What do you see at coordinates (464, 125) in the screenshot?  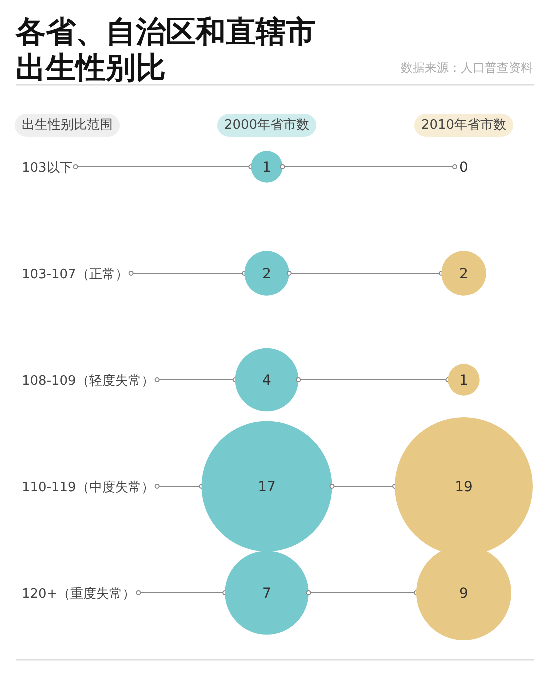 I see `text: 2010年省市数` at bounding box center [464, 125].